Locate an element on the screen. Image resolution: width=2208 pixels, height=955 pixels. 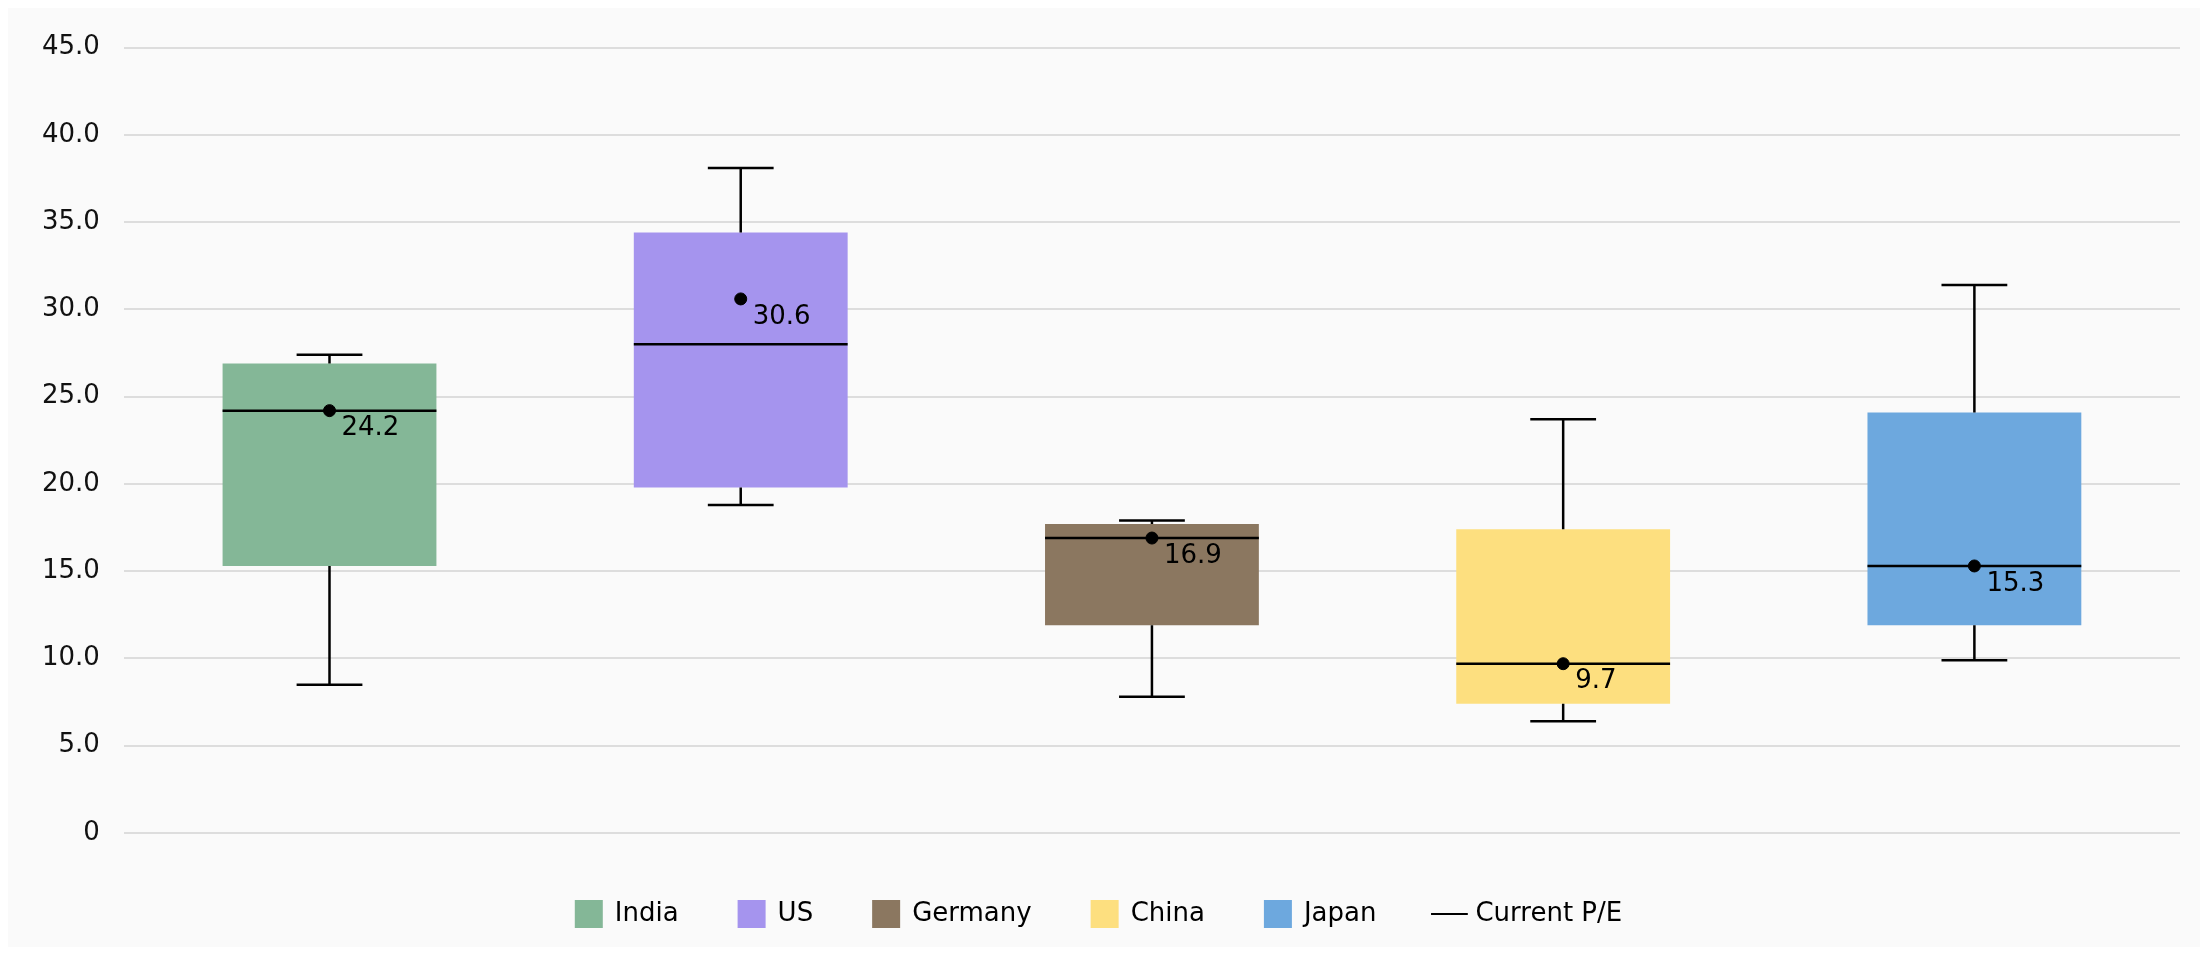
y-tick-label: 40.0 is located at coordinates (71, 132).